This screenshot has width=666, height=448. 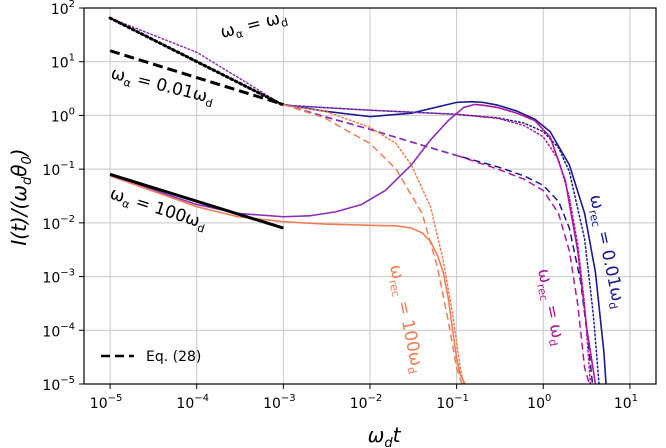 I want to click on annot-omega-rec-1: ωrec = ωd, so click(x=550, y=307).